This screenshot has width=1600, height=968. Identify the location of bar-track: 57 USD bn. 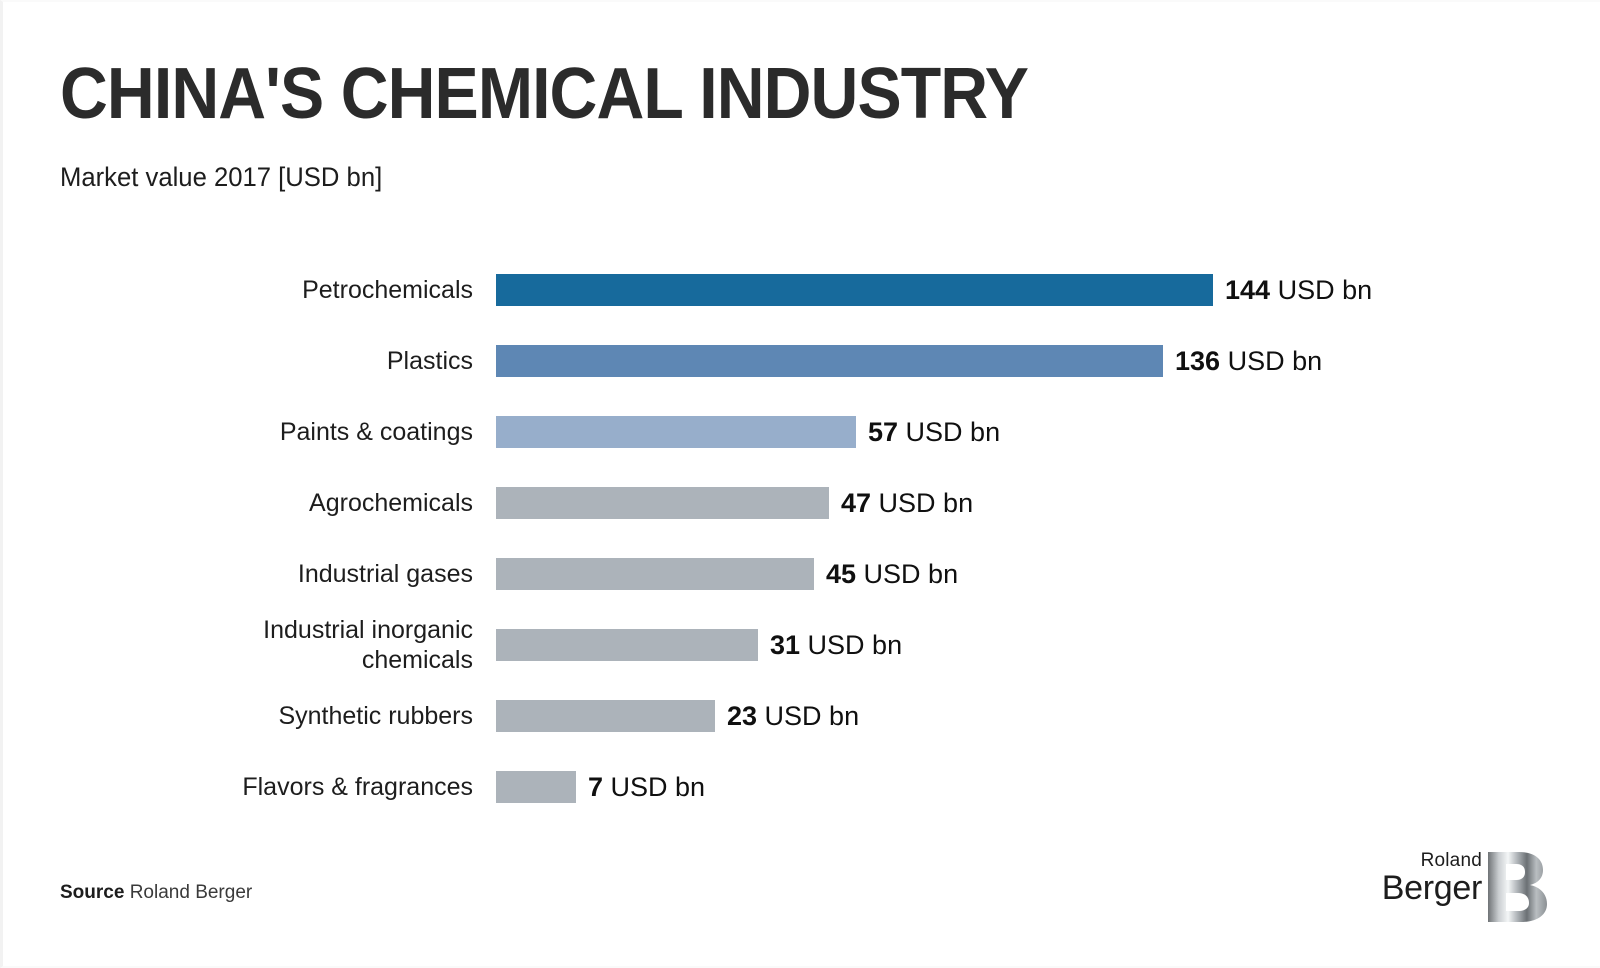
(748, 432).